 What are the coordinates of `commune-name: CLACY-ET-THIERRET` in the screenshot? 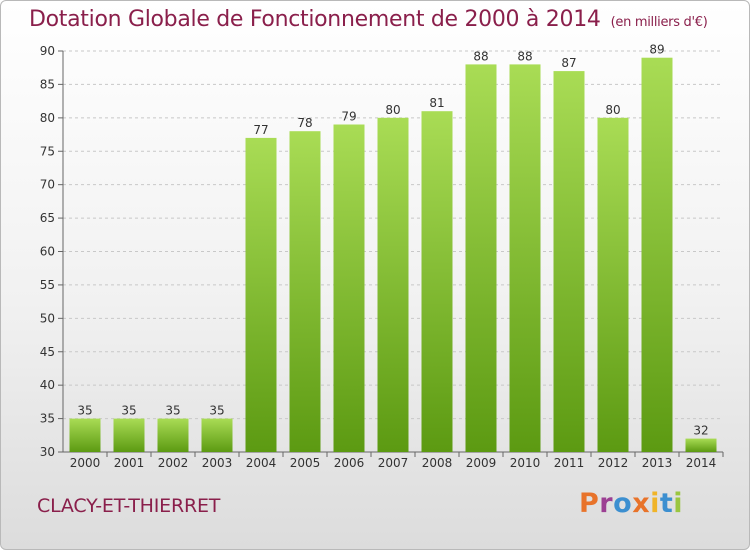 It's located at (129, 506).